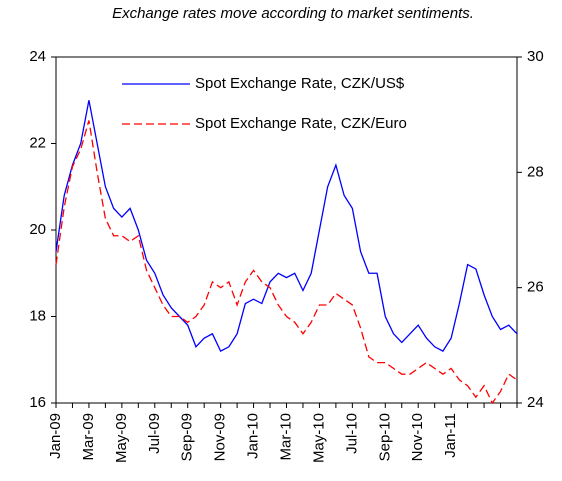 This screenshot has width=562, height=481. I want to click on x-tick-label: May-09, so click(121, 438).